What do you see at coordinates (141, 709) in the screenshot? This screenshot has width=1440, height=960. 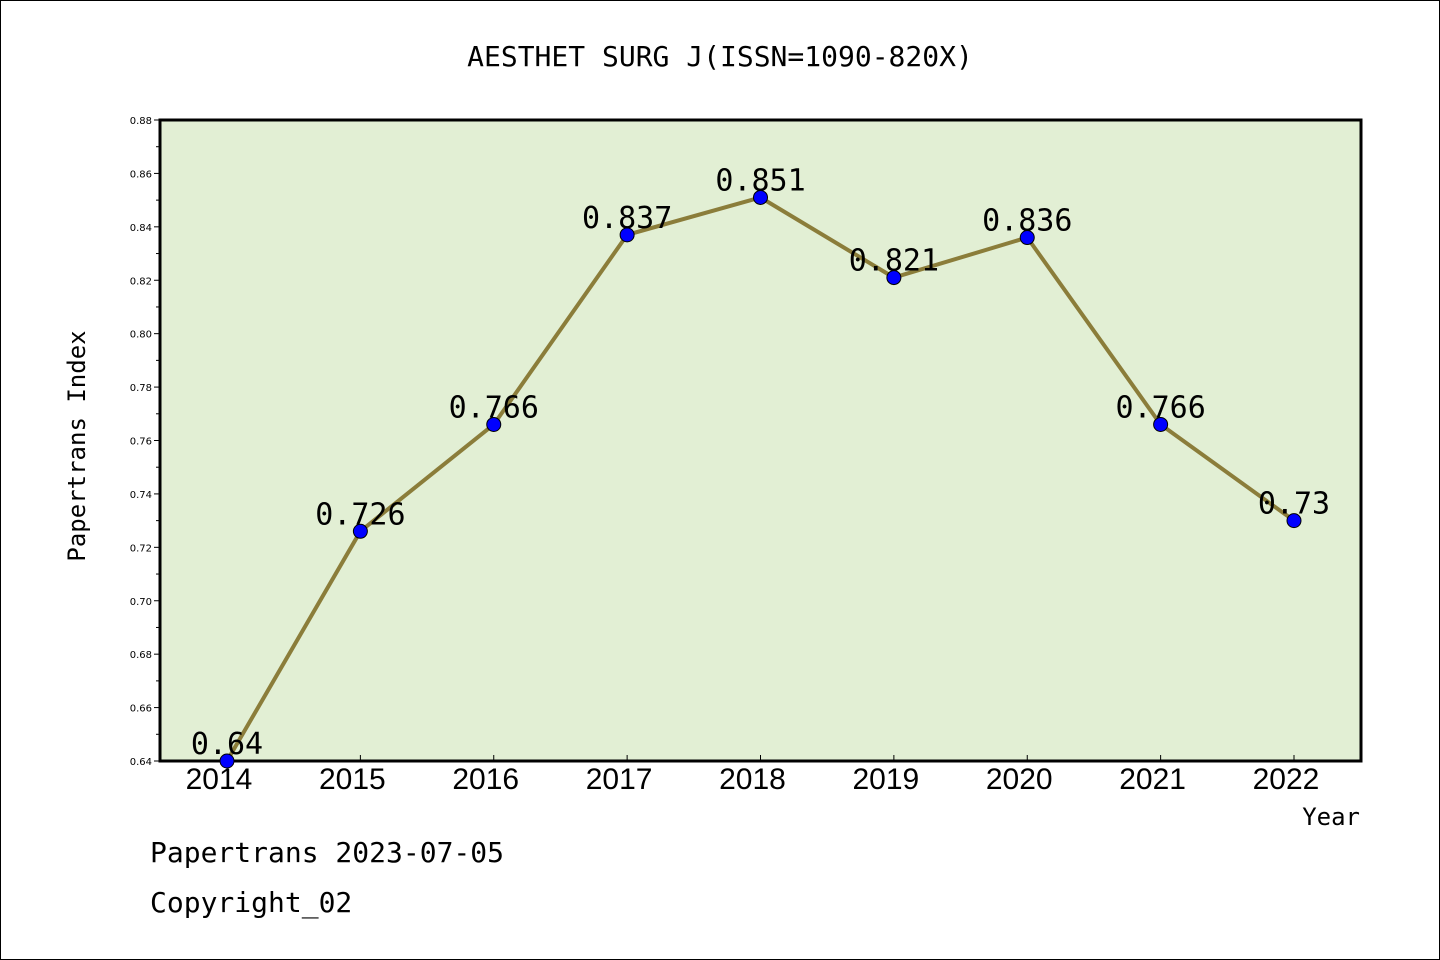 I see `y-tick-label-1: 0.66` at bounding box center [141, 709].